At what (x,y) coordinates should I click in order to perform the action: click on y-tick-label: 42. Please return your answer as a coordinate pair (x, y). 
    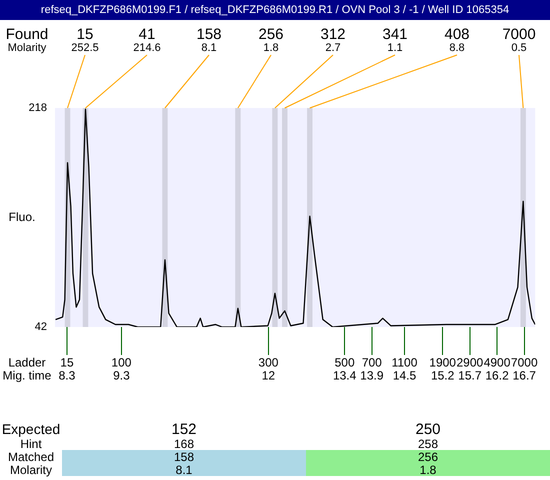
    Looking at the image, I should click on (40, 327).